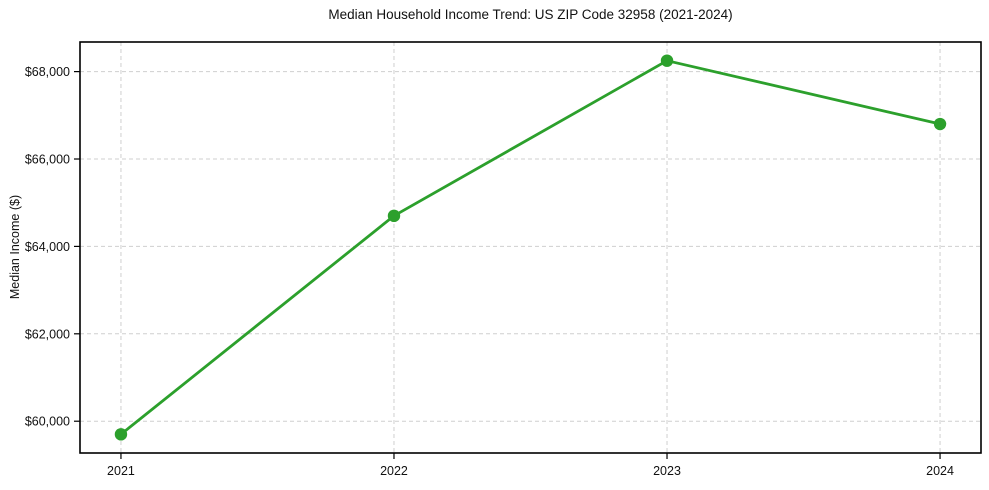  I want to click on x-tick-label: 2023, so click(667, 471).